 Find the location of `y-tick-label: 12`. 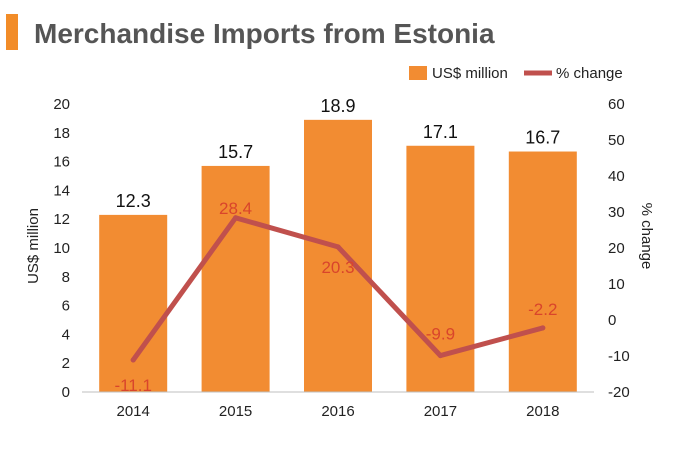

y-tick-label: 12 is located at coordinates (61, 219).